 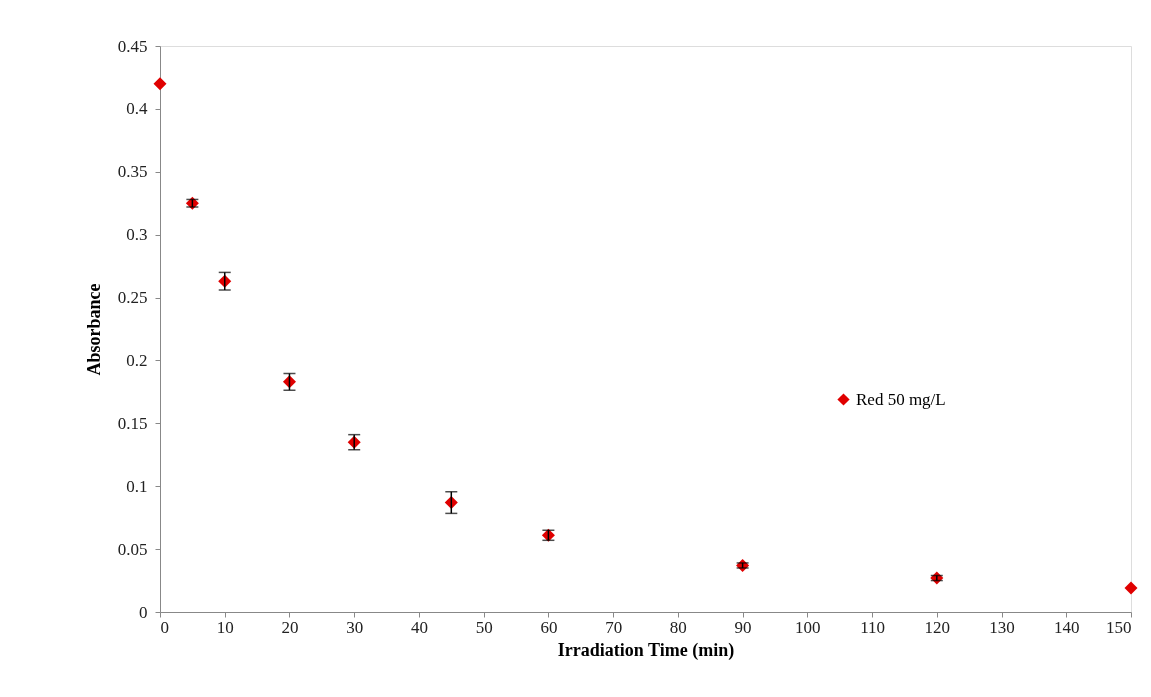 What do you see at coordinates (132, 298) in the screenshot?
I see `y-tick-label: 0.25` at bounding box center [132, 298].